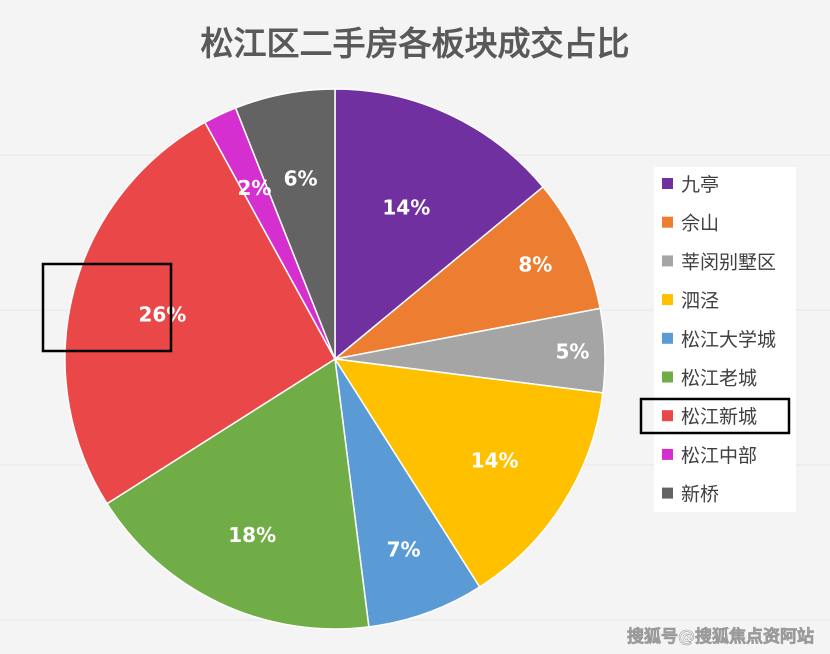 The height and width of the screenshot is (654, 830). Describe the element at coordinates (719, 456) in the screenshot. I see `legend-label-8: 松江中部` at that location.